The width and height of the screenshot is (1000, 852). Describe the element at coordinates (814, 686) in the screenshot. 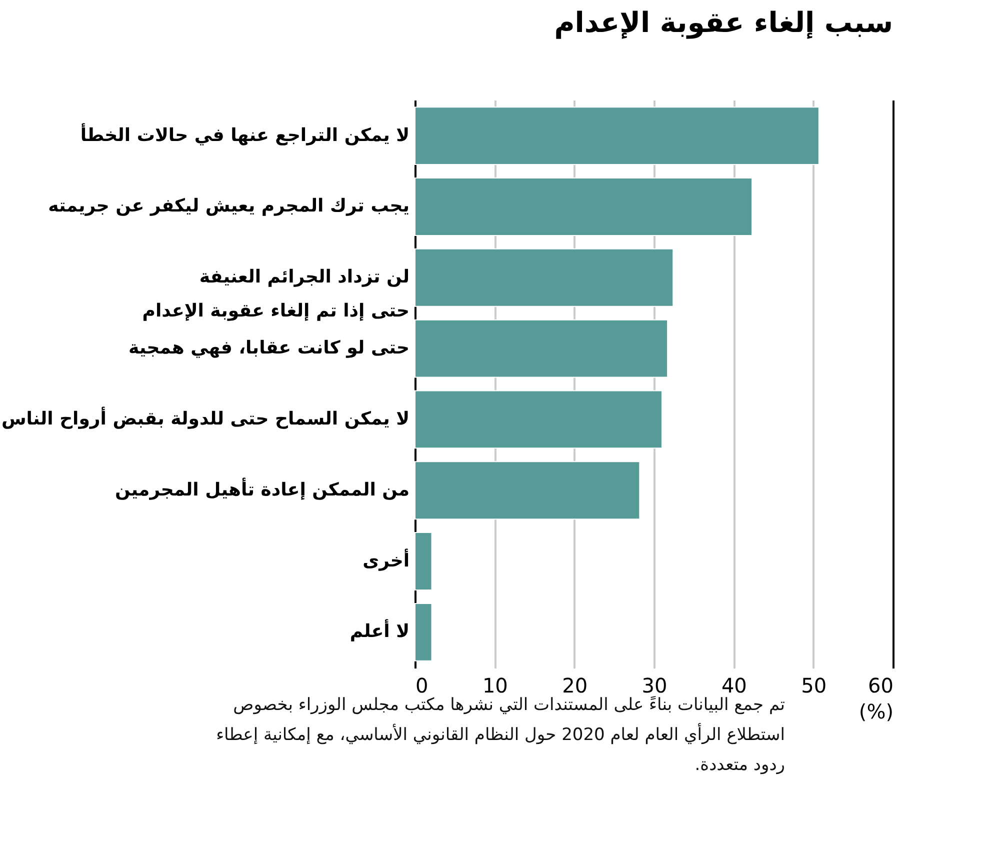

I see `x-tick-label: 50` at that location.